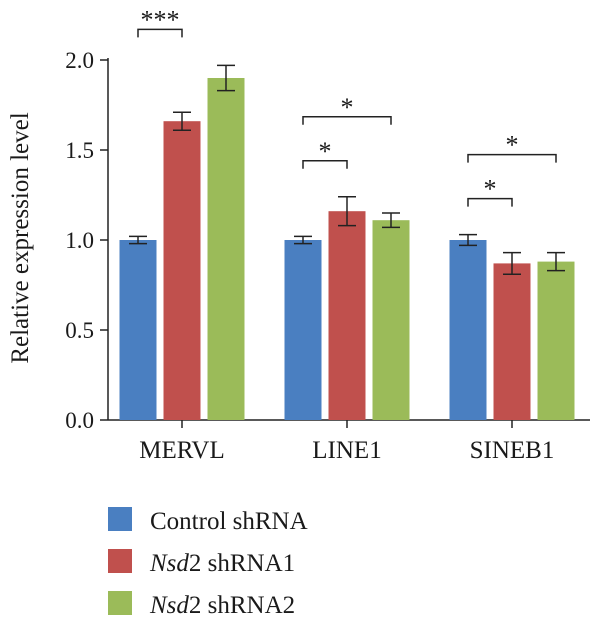  What do you see at coordinates (79, 420) in the screenshot?
I see `y-tick-label: 0.0` at bounding box center [79, 420].